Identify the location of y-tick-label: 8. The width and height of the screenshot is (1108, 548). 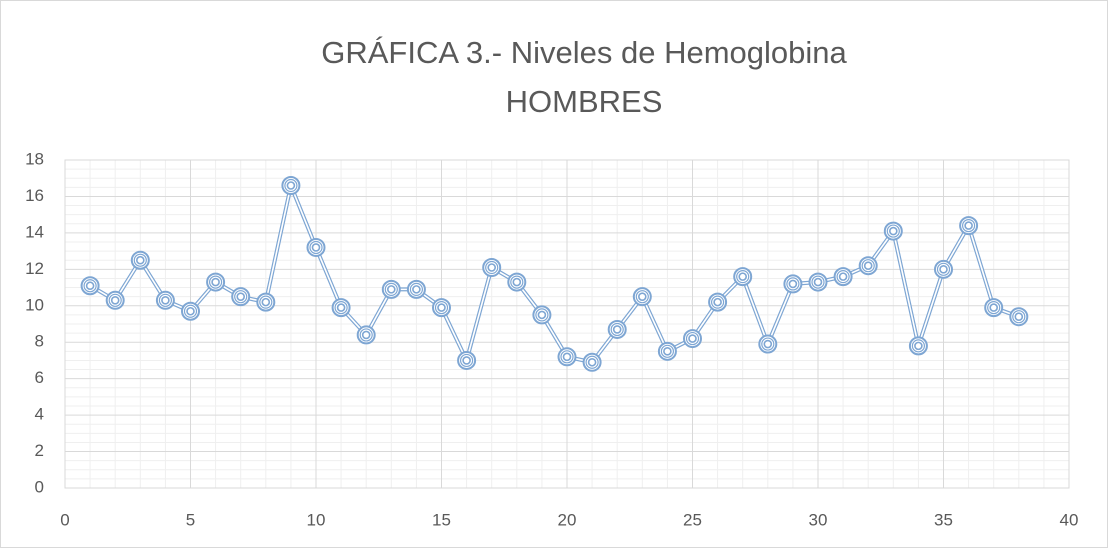
(39, 341).